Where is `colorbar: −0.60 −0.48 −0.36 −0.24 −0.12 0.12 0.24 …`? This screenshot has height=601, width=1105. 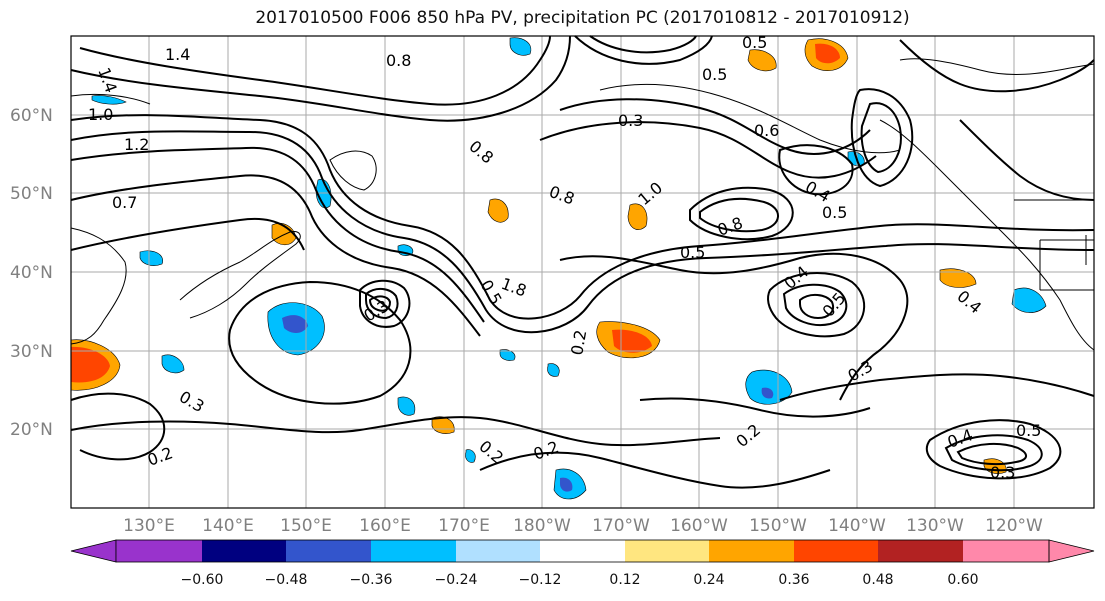
colorbar: −0.60 −0.48 −0.36 −0.24 −0.12 0.12 0.24 … is located at coordinates (582, 563).